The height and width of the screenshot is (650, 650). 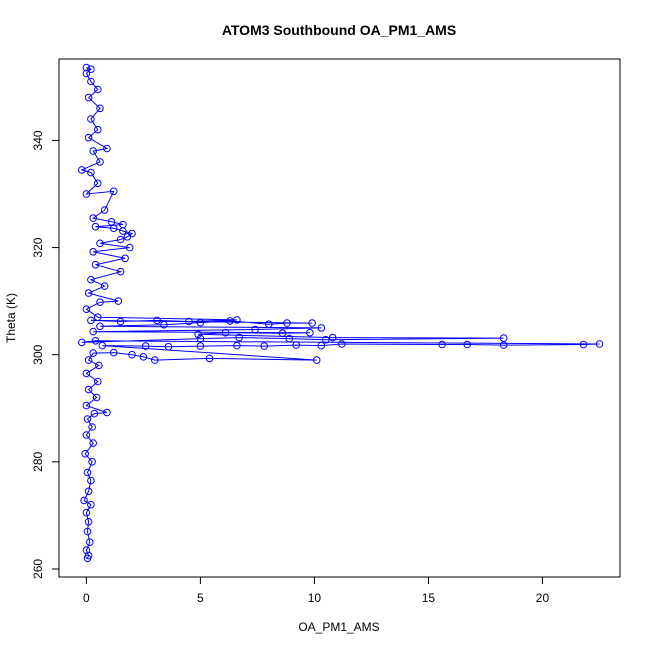 What do you see at coordinates (38, 354) in the screenshot?
I see `y-tick-label: 300` at bounding box center [38, 354].